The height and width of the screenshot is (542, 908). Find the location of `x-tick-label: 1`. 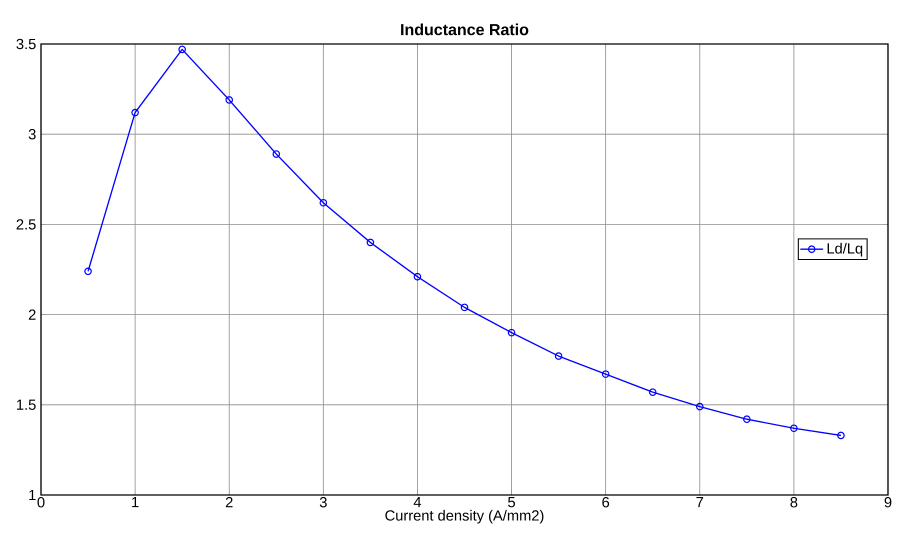

x-tick-label: 1 is located at coordinates (135, 502).